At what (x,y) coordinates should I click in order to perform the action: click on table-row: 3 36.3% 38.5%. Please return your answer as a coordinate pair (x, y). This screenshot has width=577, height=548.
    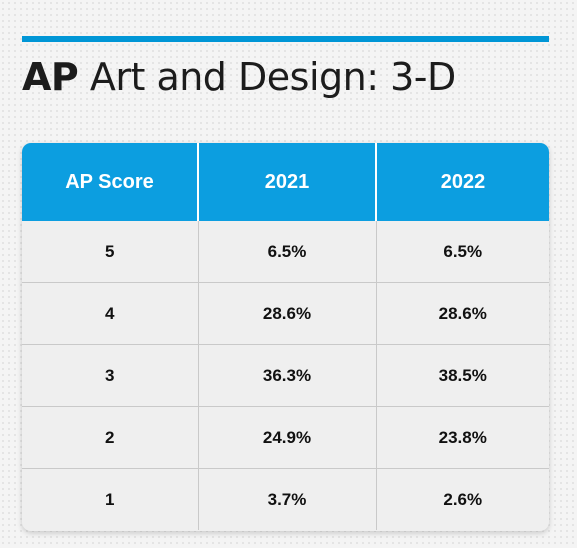
    Looking at the image, I should click on (285, 375).